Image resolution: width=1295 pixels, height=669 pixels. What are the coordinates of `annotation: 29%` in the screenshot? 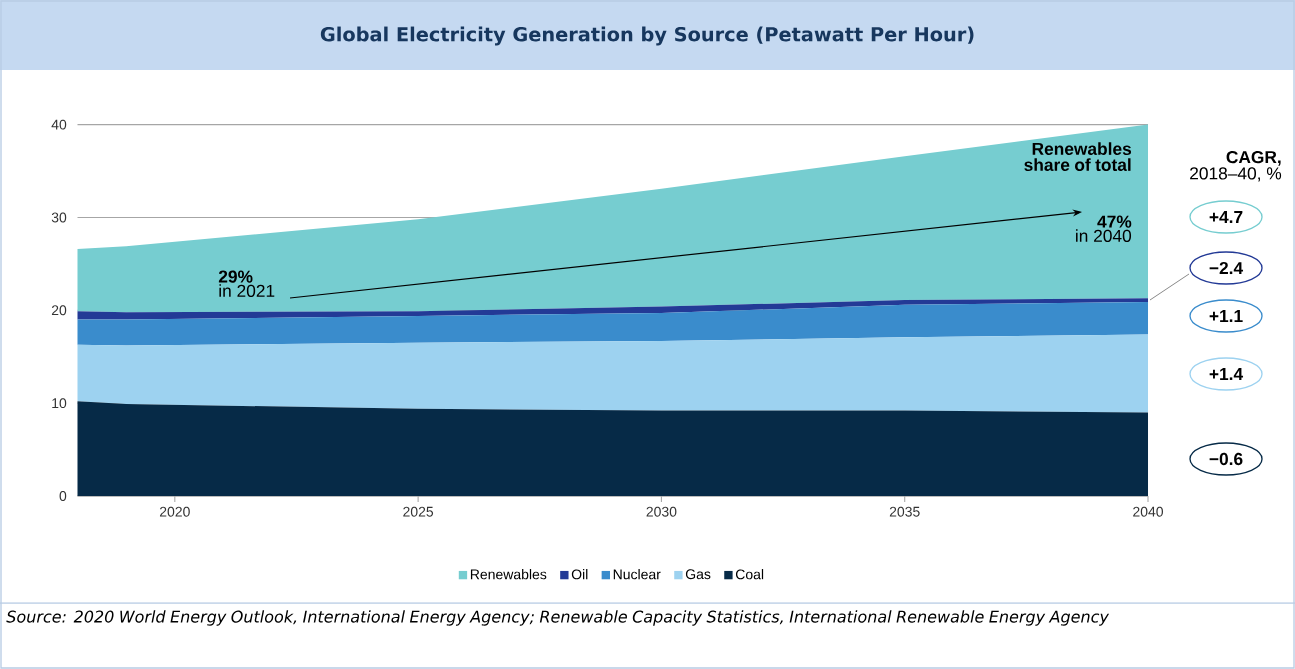 It's located at (235, 276).